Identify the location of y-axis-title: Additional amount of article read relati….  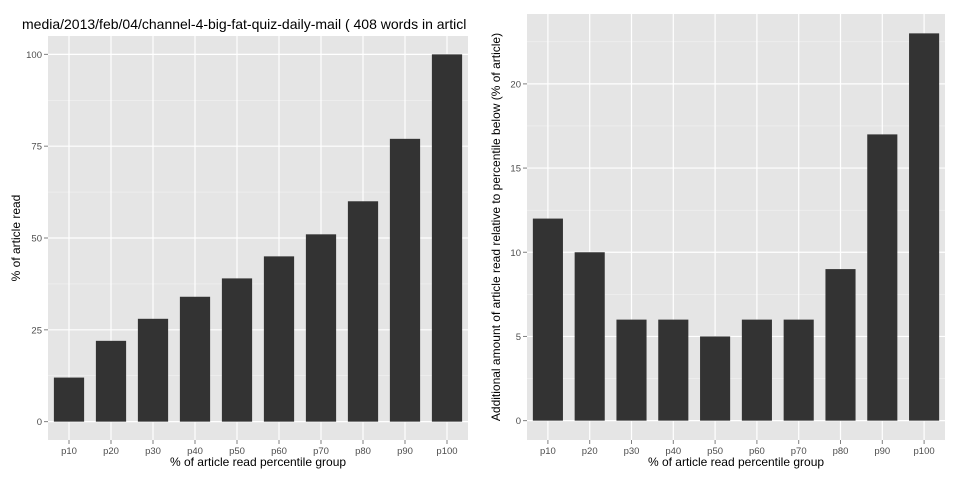
(496, 227).